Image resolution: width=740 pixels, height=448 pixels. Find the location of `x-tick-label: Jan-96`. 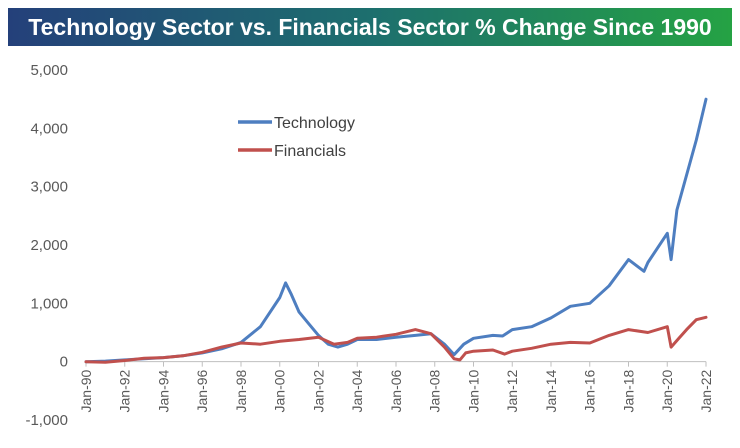

x-tick-label: Jan-96 is located at coordinates (202, 390).